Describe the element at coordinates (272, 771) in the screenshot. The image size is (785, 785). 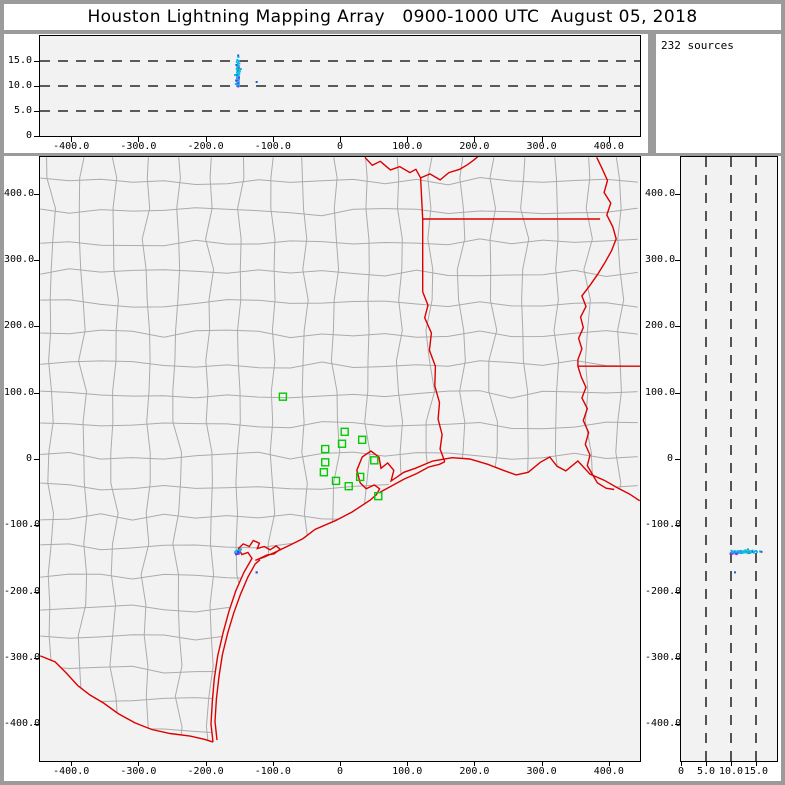
I see `ew-axis-tick-label: -100.0` at that location.